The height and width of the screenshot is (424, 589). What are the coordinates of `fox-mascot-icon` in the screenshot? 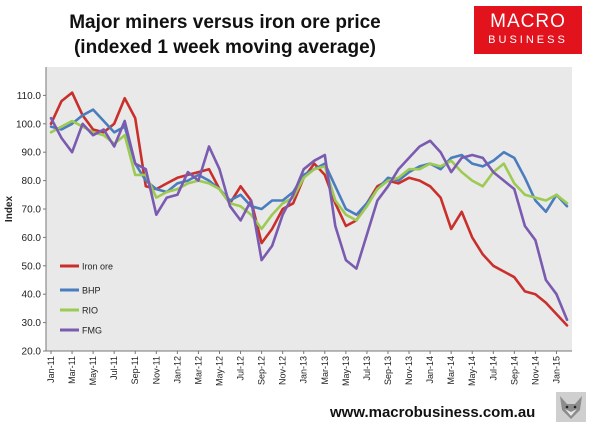 It's located at (571, 407).